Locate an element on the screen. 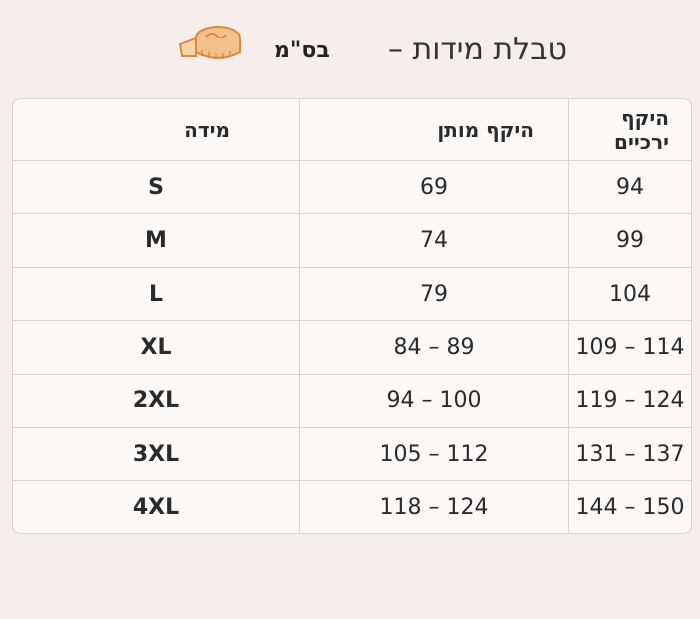 This screenshot has height=619, width=700. header-waist: היקף מותן is located at coordinates (434, 130).